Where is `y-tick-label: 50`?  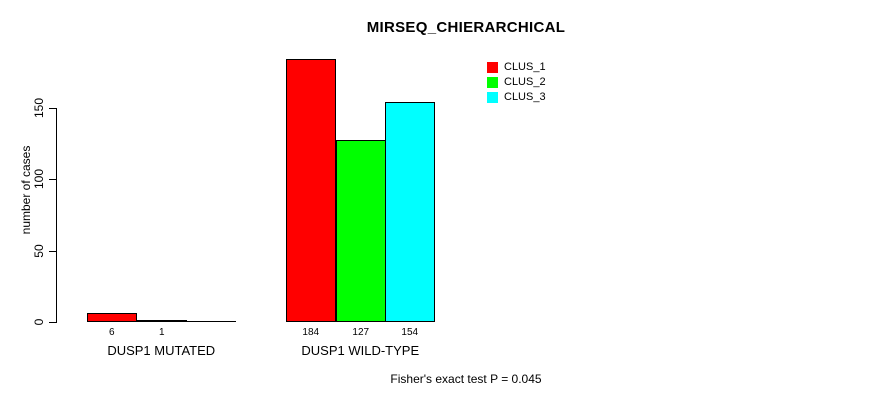 y-tick-label: 50 is located at coordinates (39, 250).